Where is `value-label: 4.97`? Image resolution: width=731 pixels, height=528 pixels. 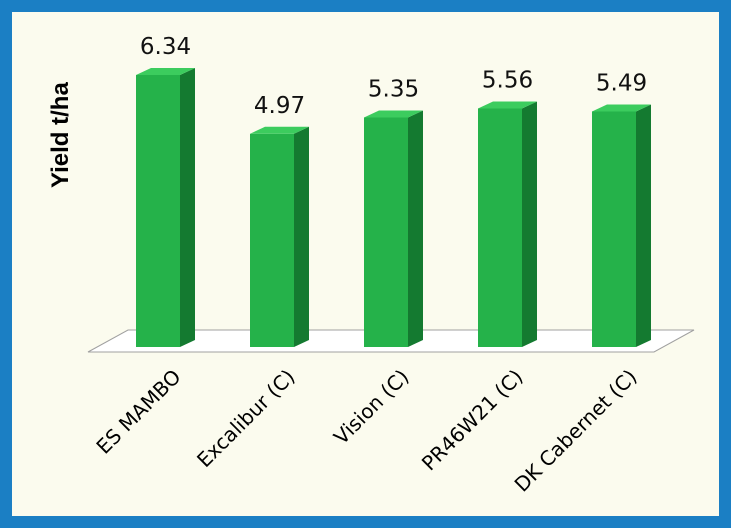 value-label: 4.97 is located at coordinates (279, 106).